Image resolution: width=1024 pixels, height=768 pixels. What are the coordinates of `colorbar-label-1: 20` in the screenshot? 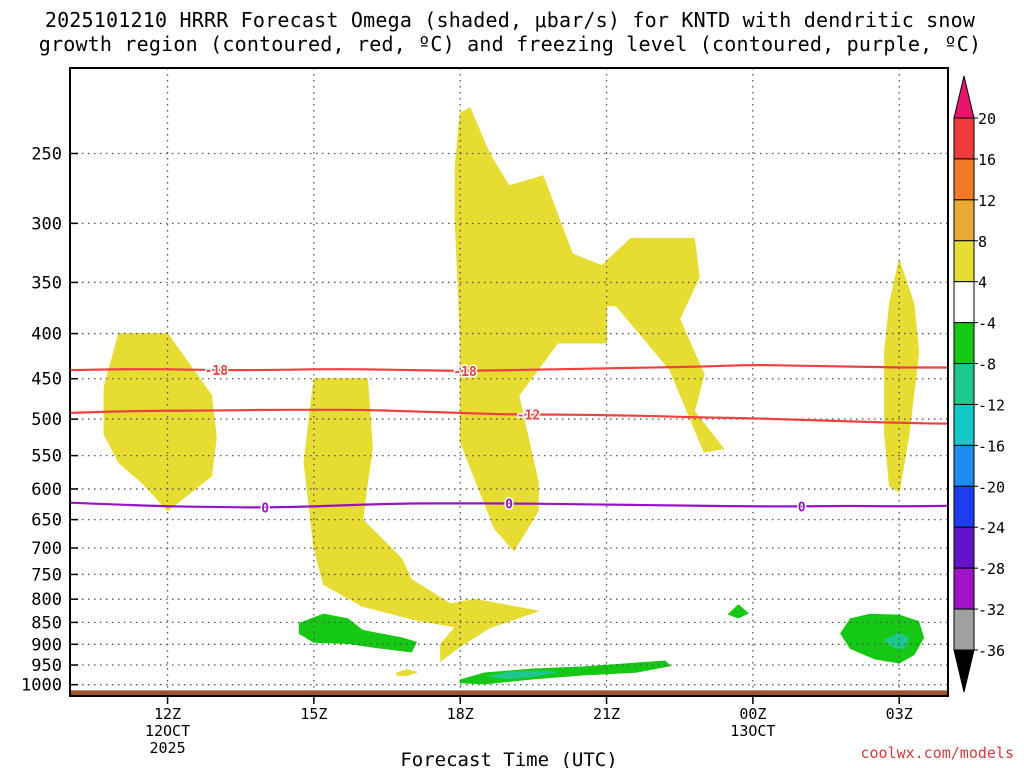 It's located at (987, 119).